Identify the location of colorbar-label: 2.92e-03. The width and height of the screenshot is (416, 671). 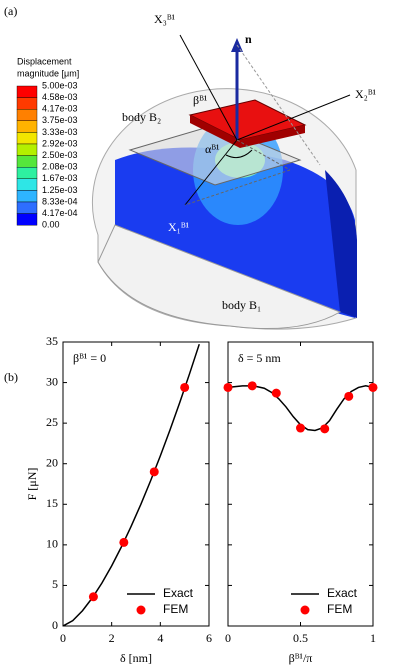
(60, 143).